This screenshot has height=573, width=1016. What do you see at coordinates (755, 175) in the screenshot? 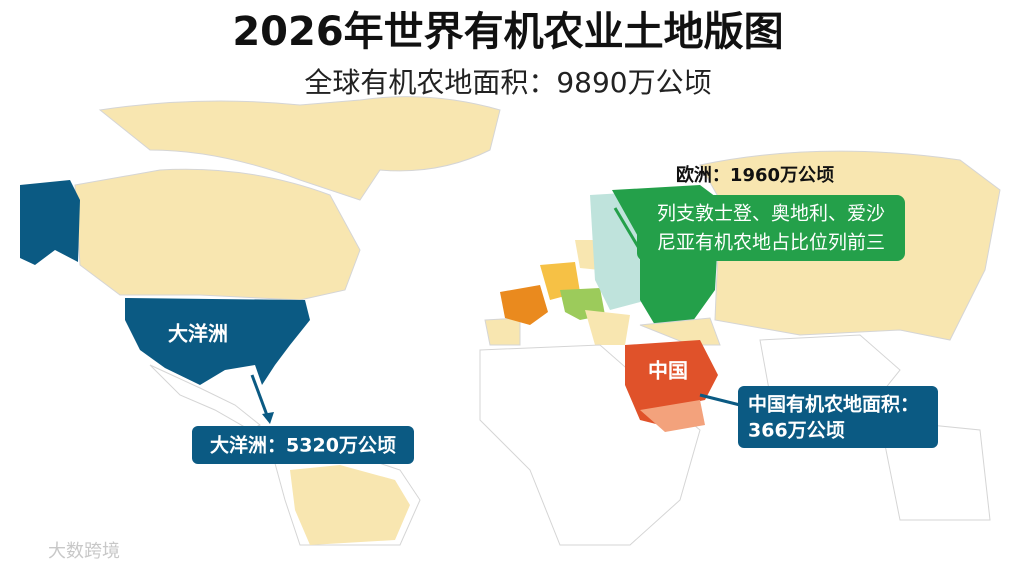
I see `europe-total: 欧洲：1960万公顷` at bounding box center [755, 175].